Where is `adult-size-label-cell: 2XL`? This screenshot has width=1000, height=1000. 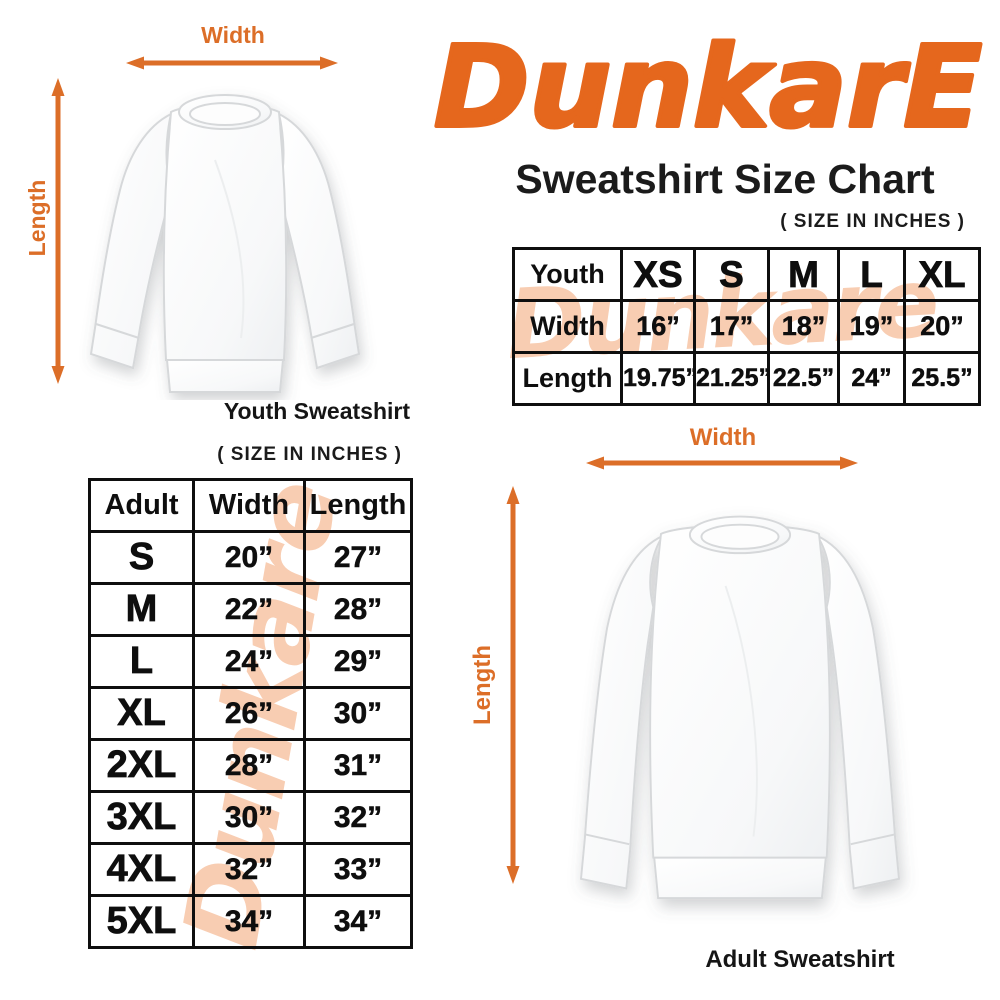
adult-size-label-cell: 2XL is located at coordinates (141, 765).